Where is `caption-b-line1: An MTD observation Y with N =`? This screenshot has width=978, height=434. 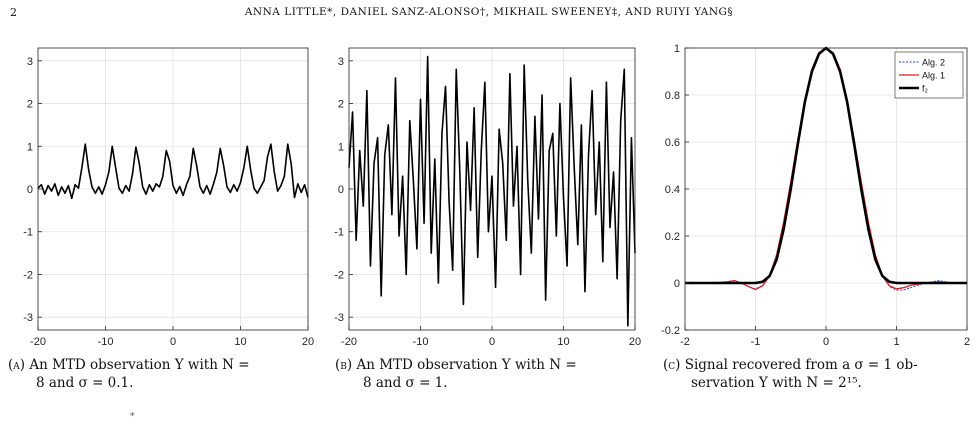
caption-b-line1: An MTD observation Y with N = is located at coordinates (466, 365).